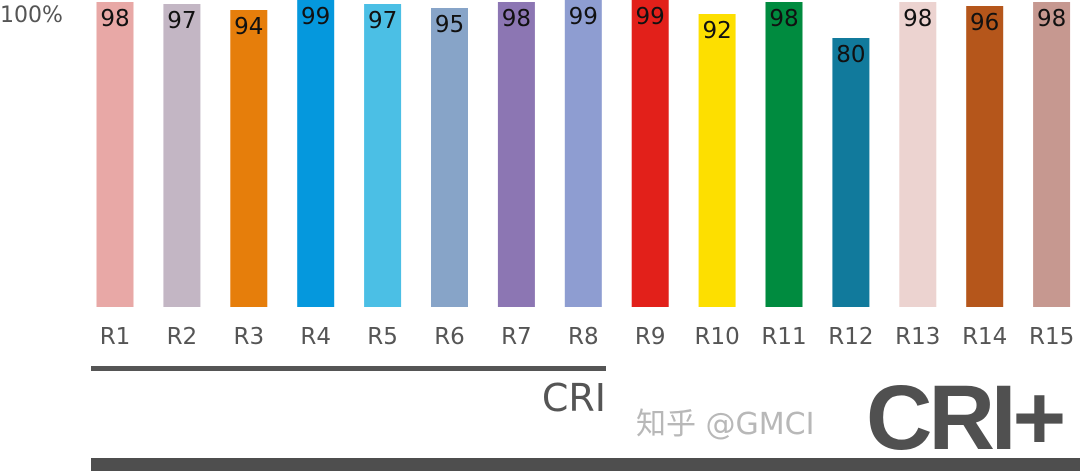  Describe the element at coordinates (716, 31) in the screenshot. I see `data-label-R10: 92` at that location.